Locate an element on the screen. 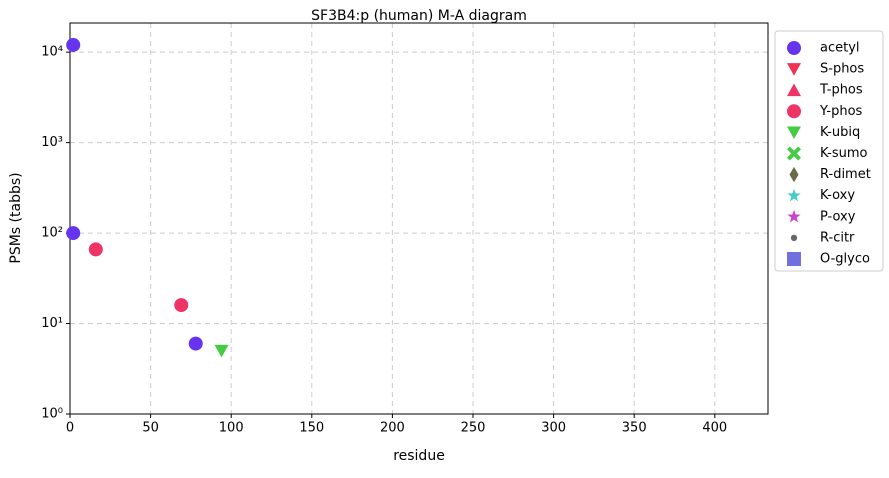 This screenshot has height=478, width=889. y-tick-label: 10³ is located at coordinates (52, 142).